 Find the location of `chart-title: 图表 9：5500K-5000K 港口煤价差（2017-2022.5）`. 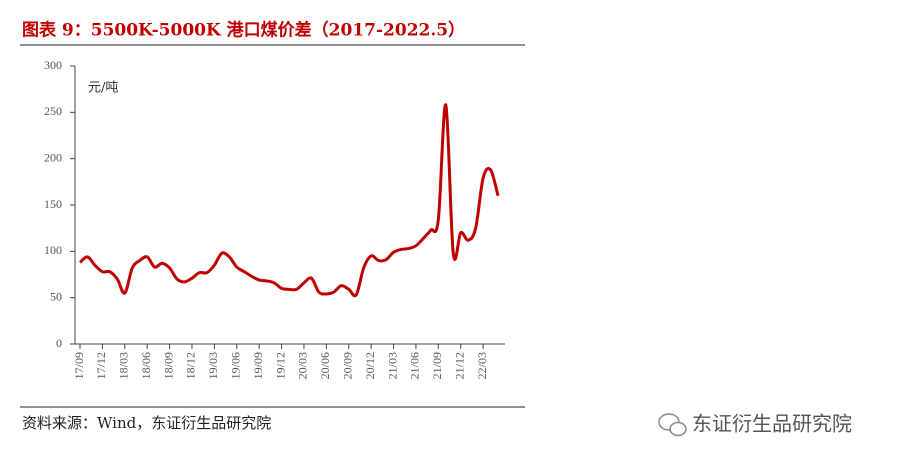

chart-title: 图表 9：5500K-5000K 港口煤价差（2017-2022.5） is located at coordinates (243, 30).